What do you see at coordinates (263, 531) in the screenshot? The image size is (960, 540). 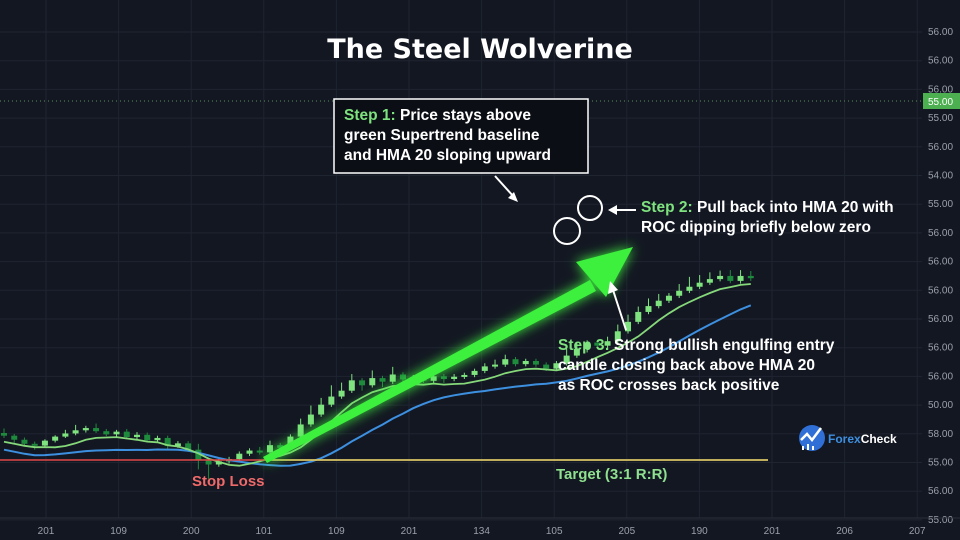 I see `x-tick-label: 101` at bounding box center [263, 531].